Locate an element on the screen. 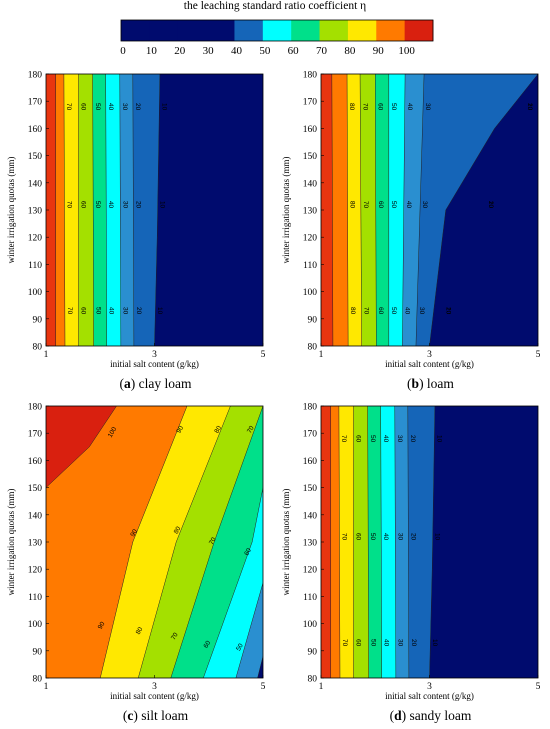 This screenshot has width=550, height=729. colorbar-tick-label: 50 is located at coordinates (265, 51).